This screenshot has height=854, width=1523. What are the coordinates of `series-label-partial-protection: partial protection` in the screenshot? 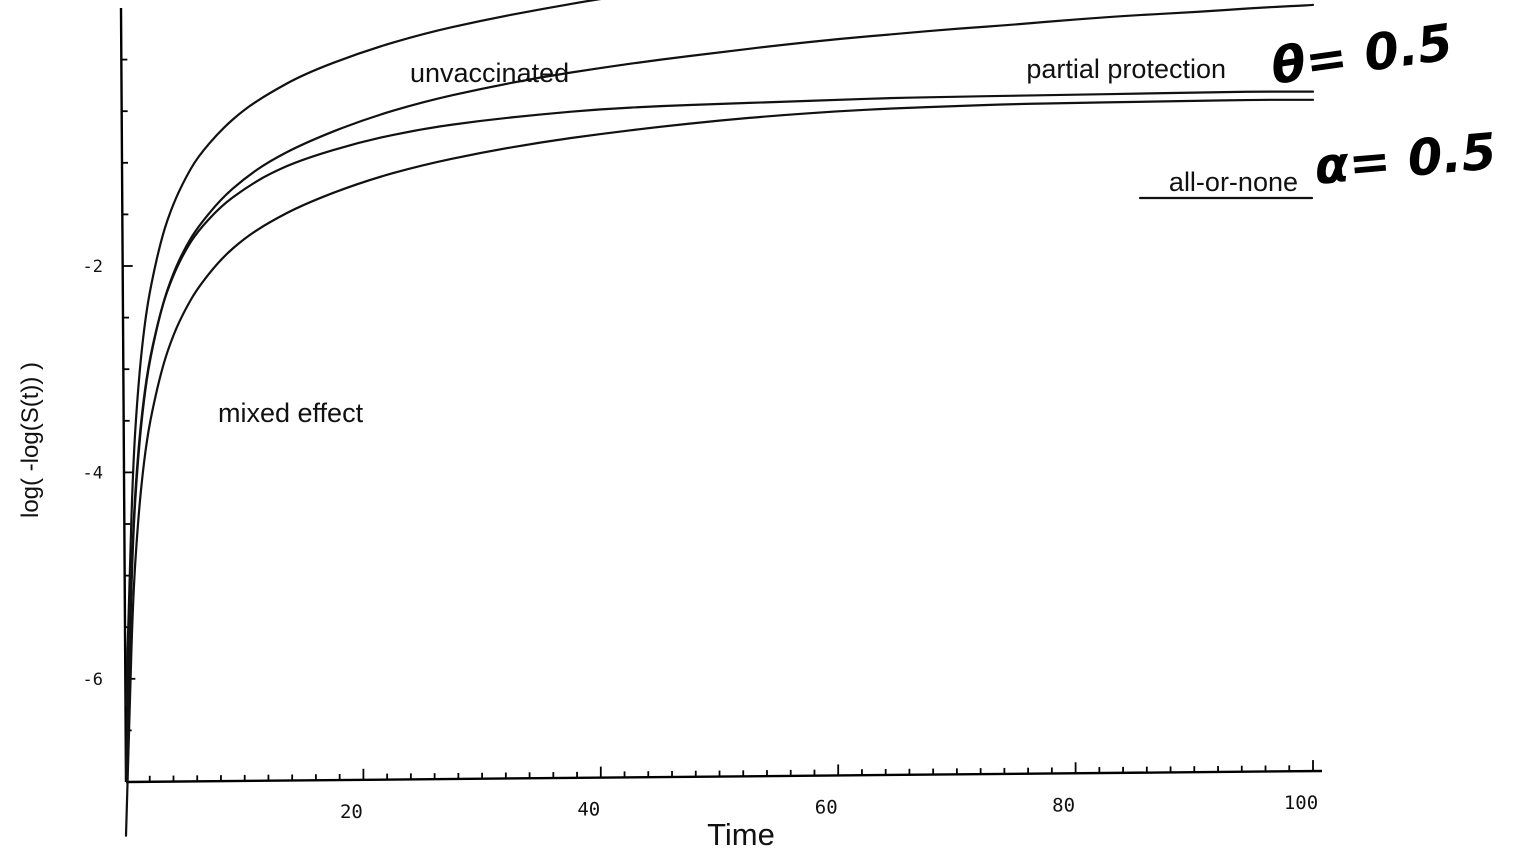 It's located at (1126, 69).